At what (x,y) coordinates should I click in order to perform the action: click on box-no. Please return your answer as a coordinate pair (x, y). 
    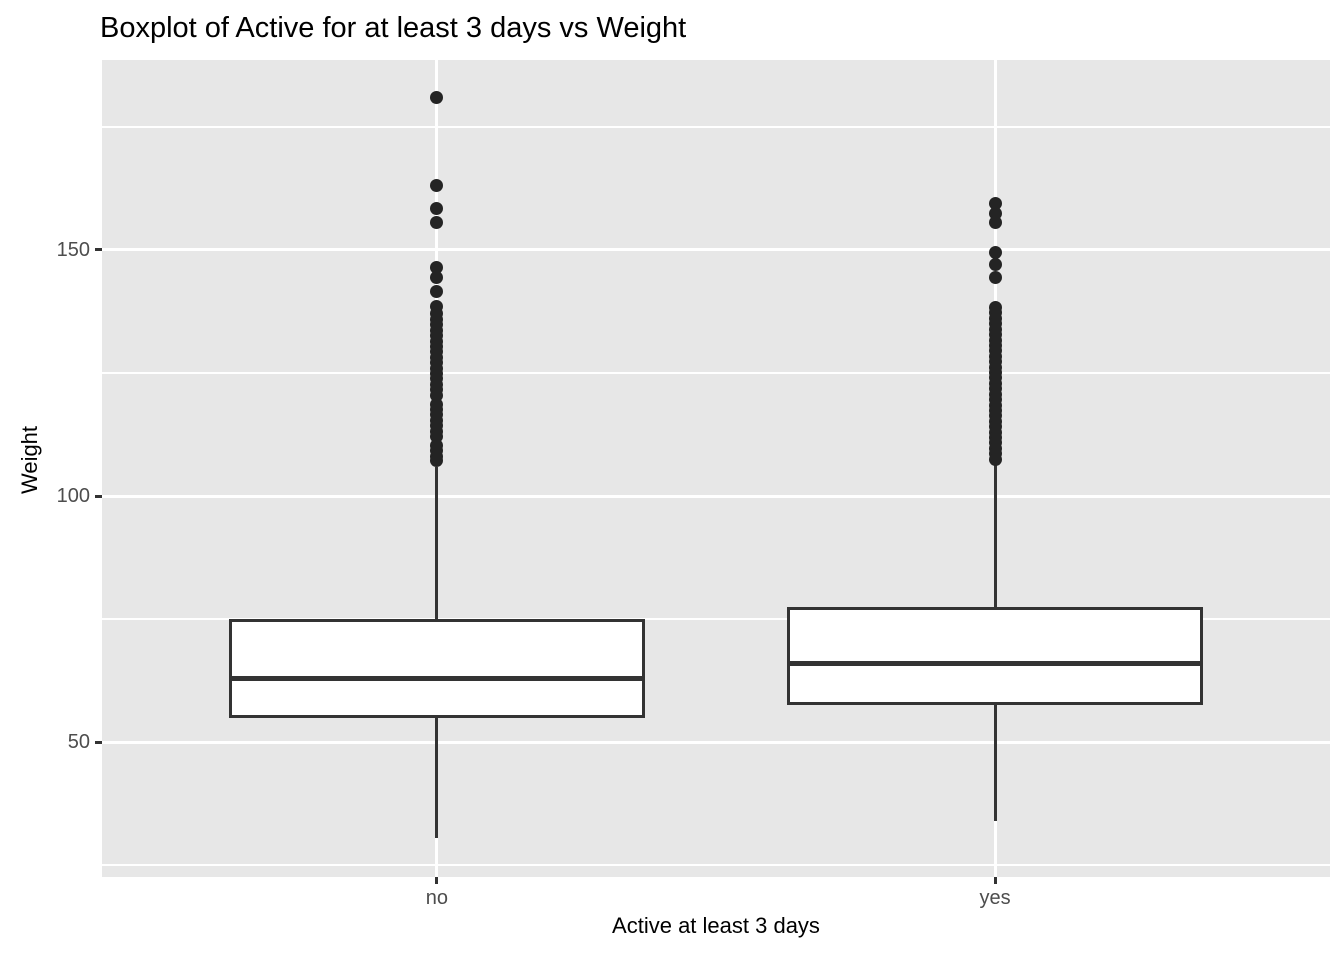
    Looking at the image, I should click on (436, 668).